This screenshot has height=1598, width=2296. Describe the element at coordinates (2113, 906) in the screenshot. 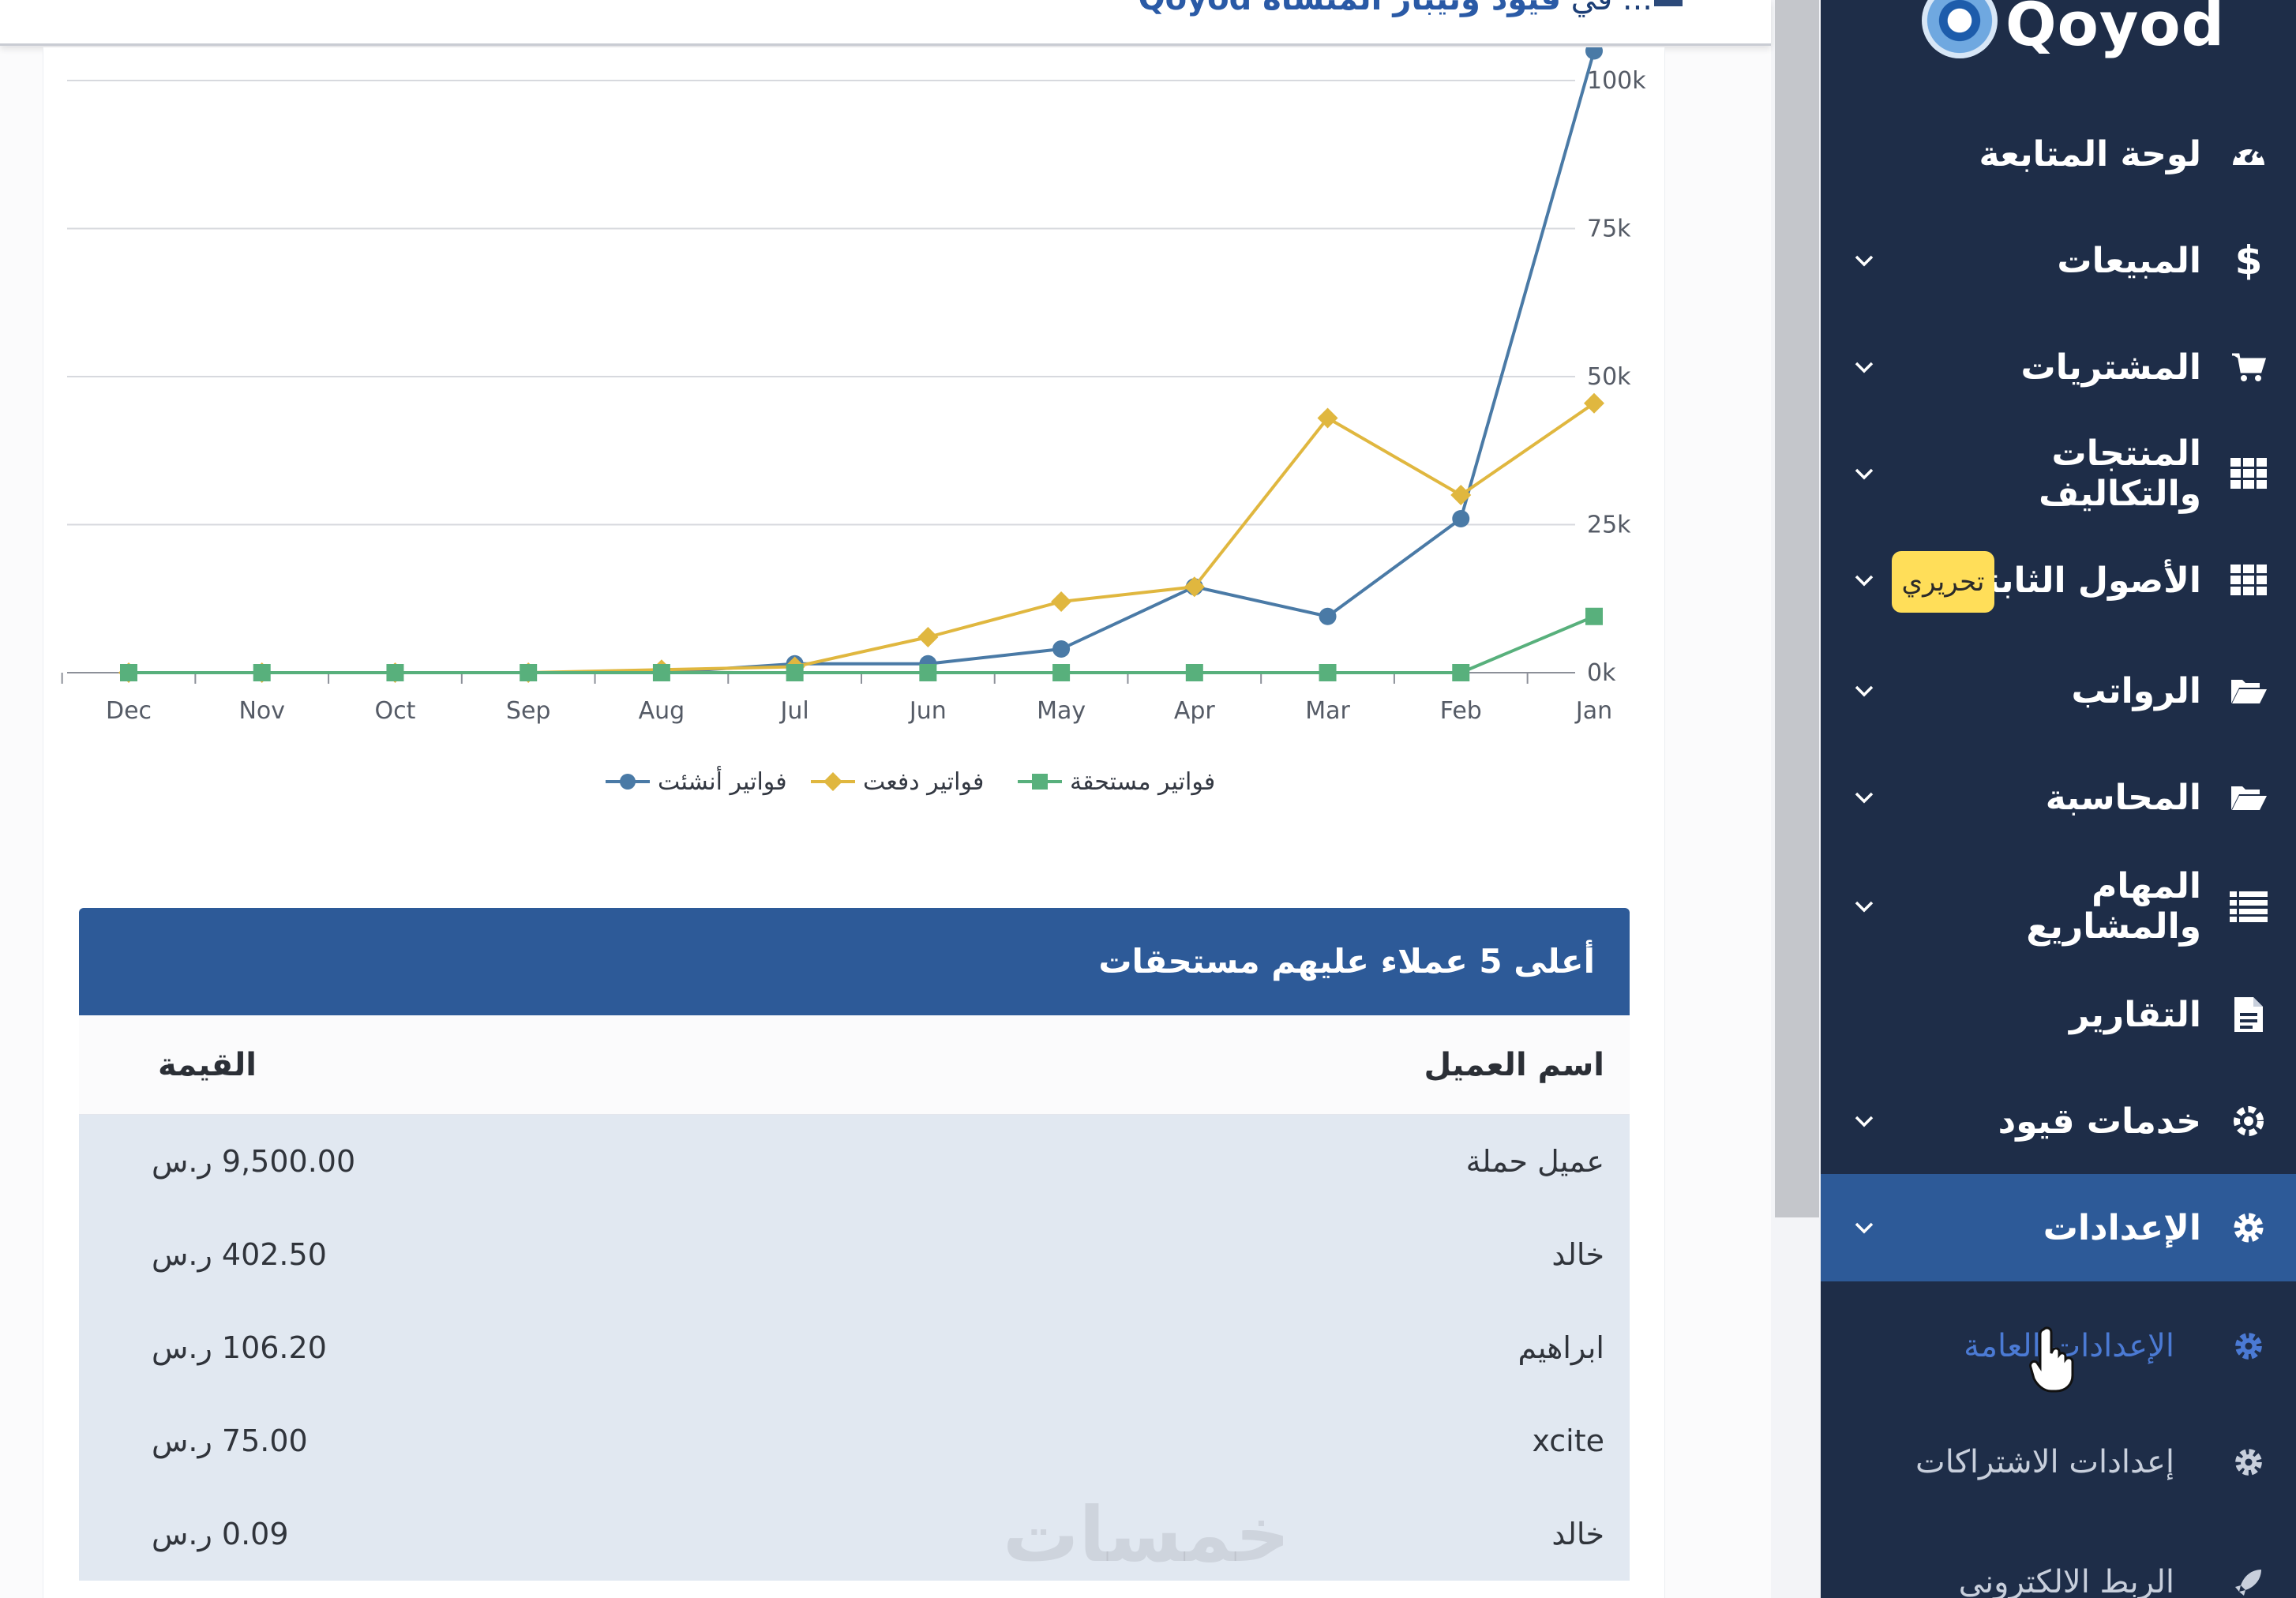

I see `sidebar-item-label: المهام والمشاريع` at that location.